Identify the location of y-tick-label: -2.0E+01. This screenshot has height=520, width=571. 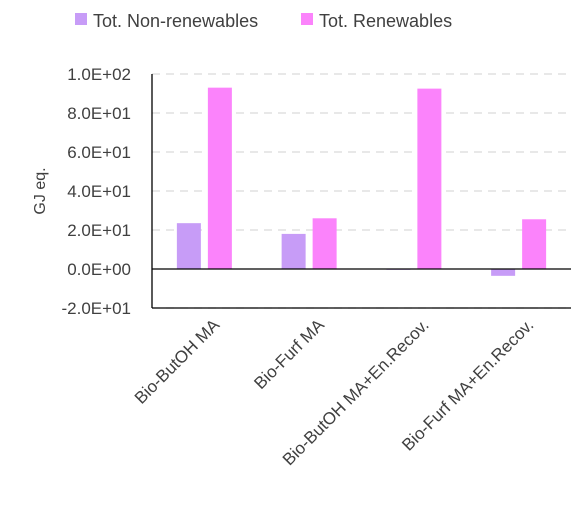
(96, 308).